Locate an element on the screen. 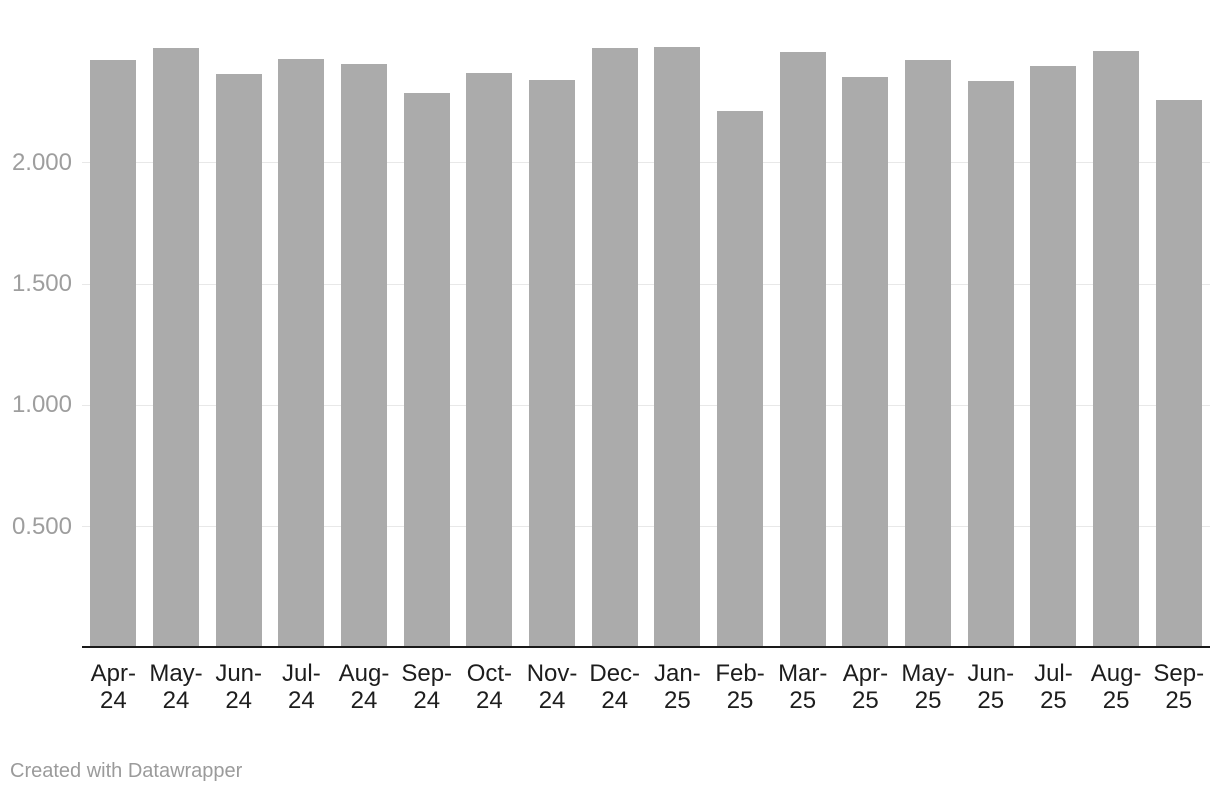 Image resolution: width=1220 pixels, height=796 pixels. x-tick-label-Aug-24: Aug- 24 is located at coordinates (364, 687).